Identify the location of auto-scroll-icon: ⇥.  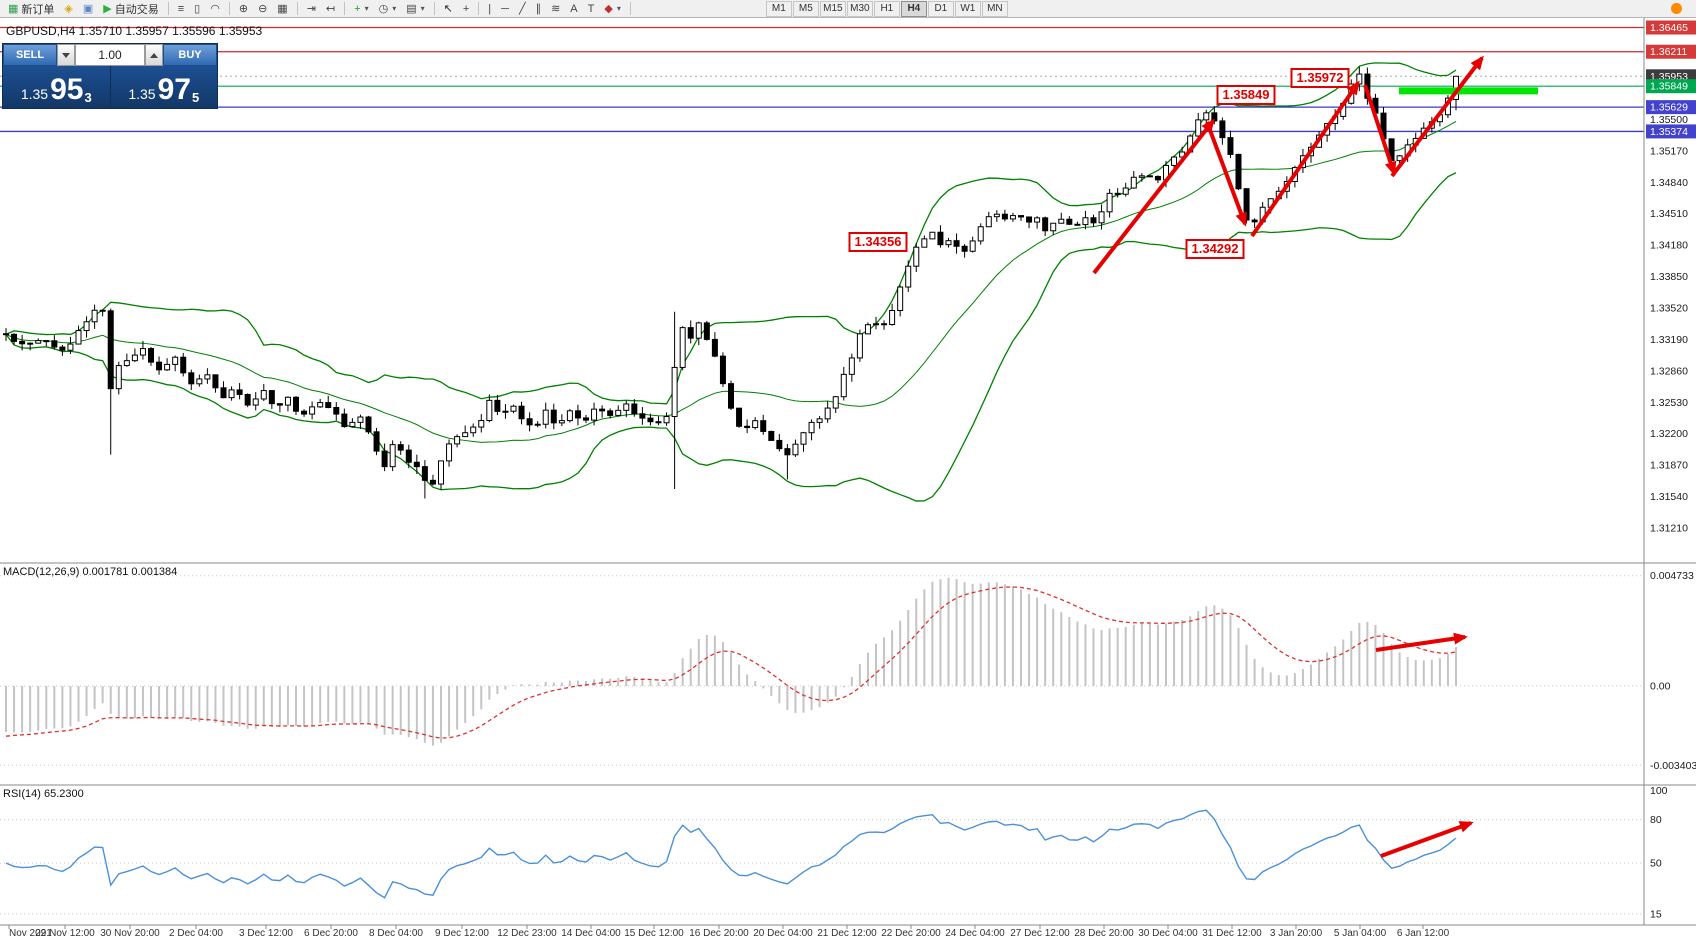
(311, 9).